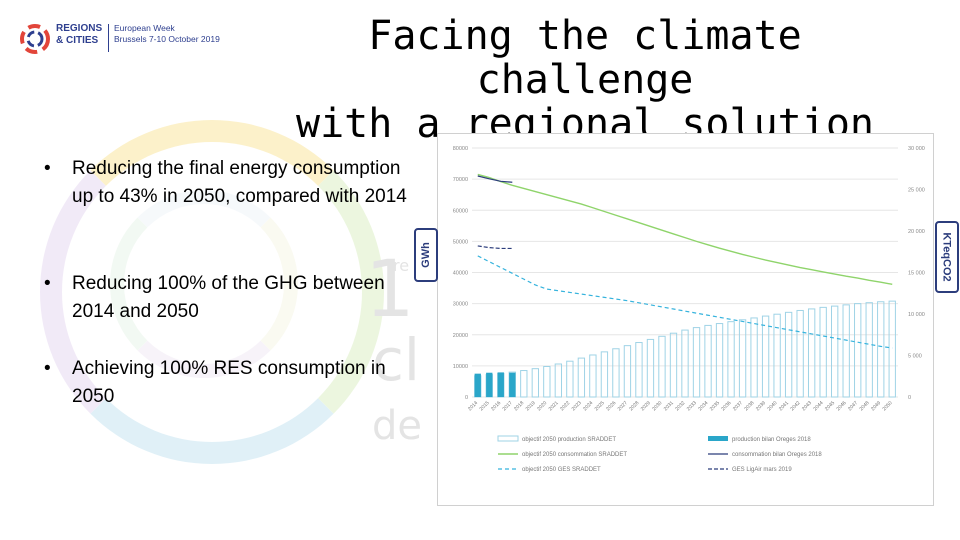 This screenshot has height=540, width=960. I want to click on legend-label: objectif 2050 production SRADDET, so click(569, 440).